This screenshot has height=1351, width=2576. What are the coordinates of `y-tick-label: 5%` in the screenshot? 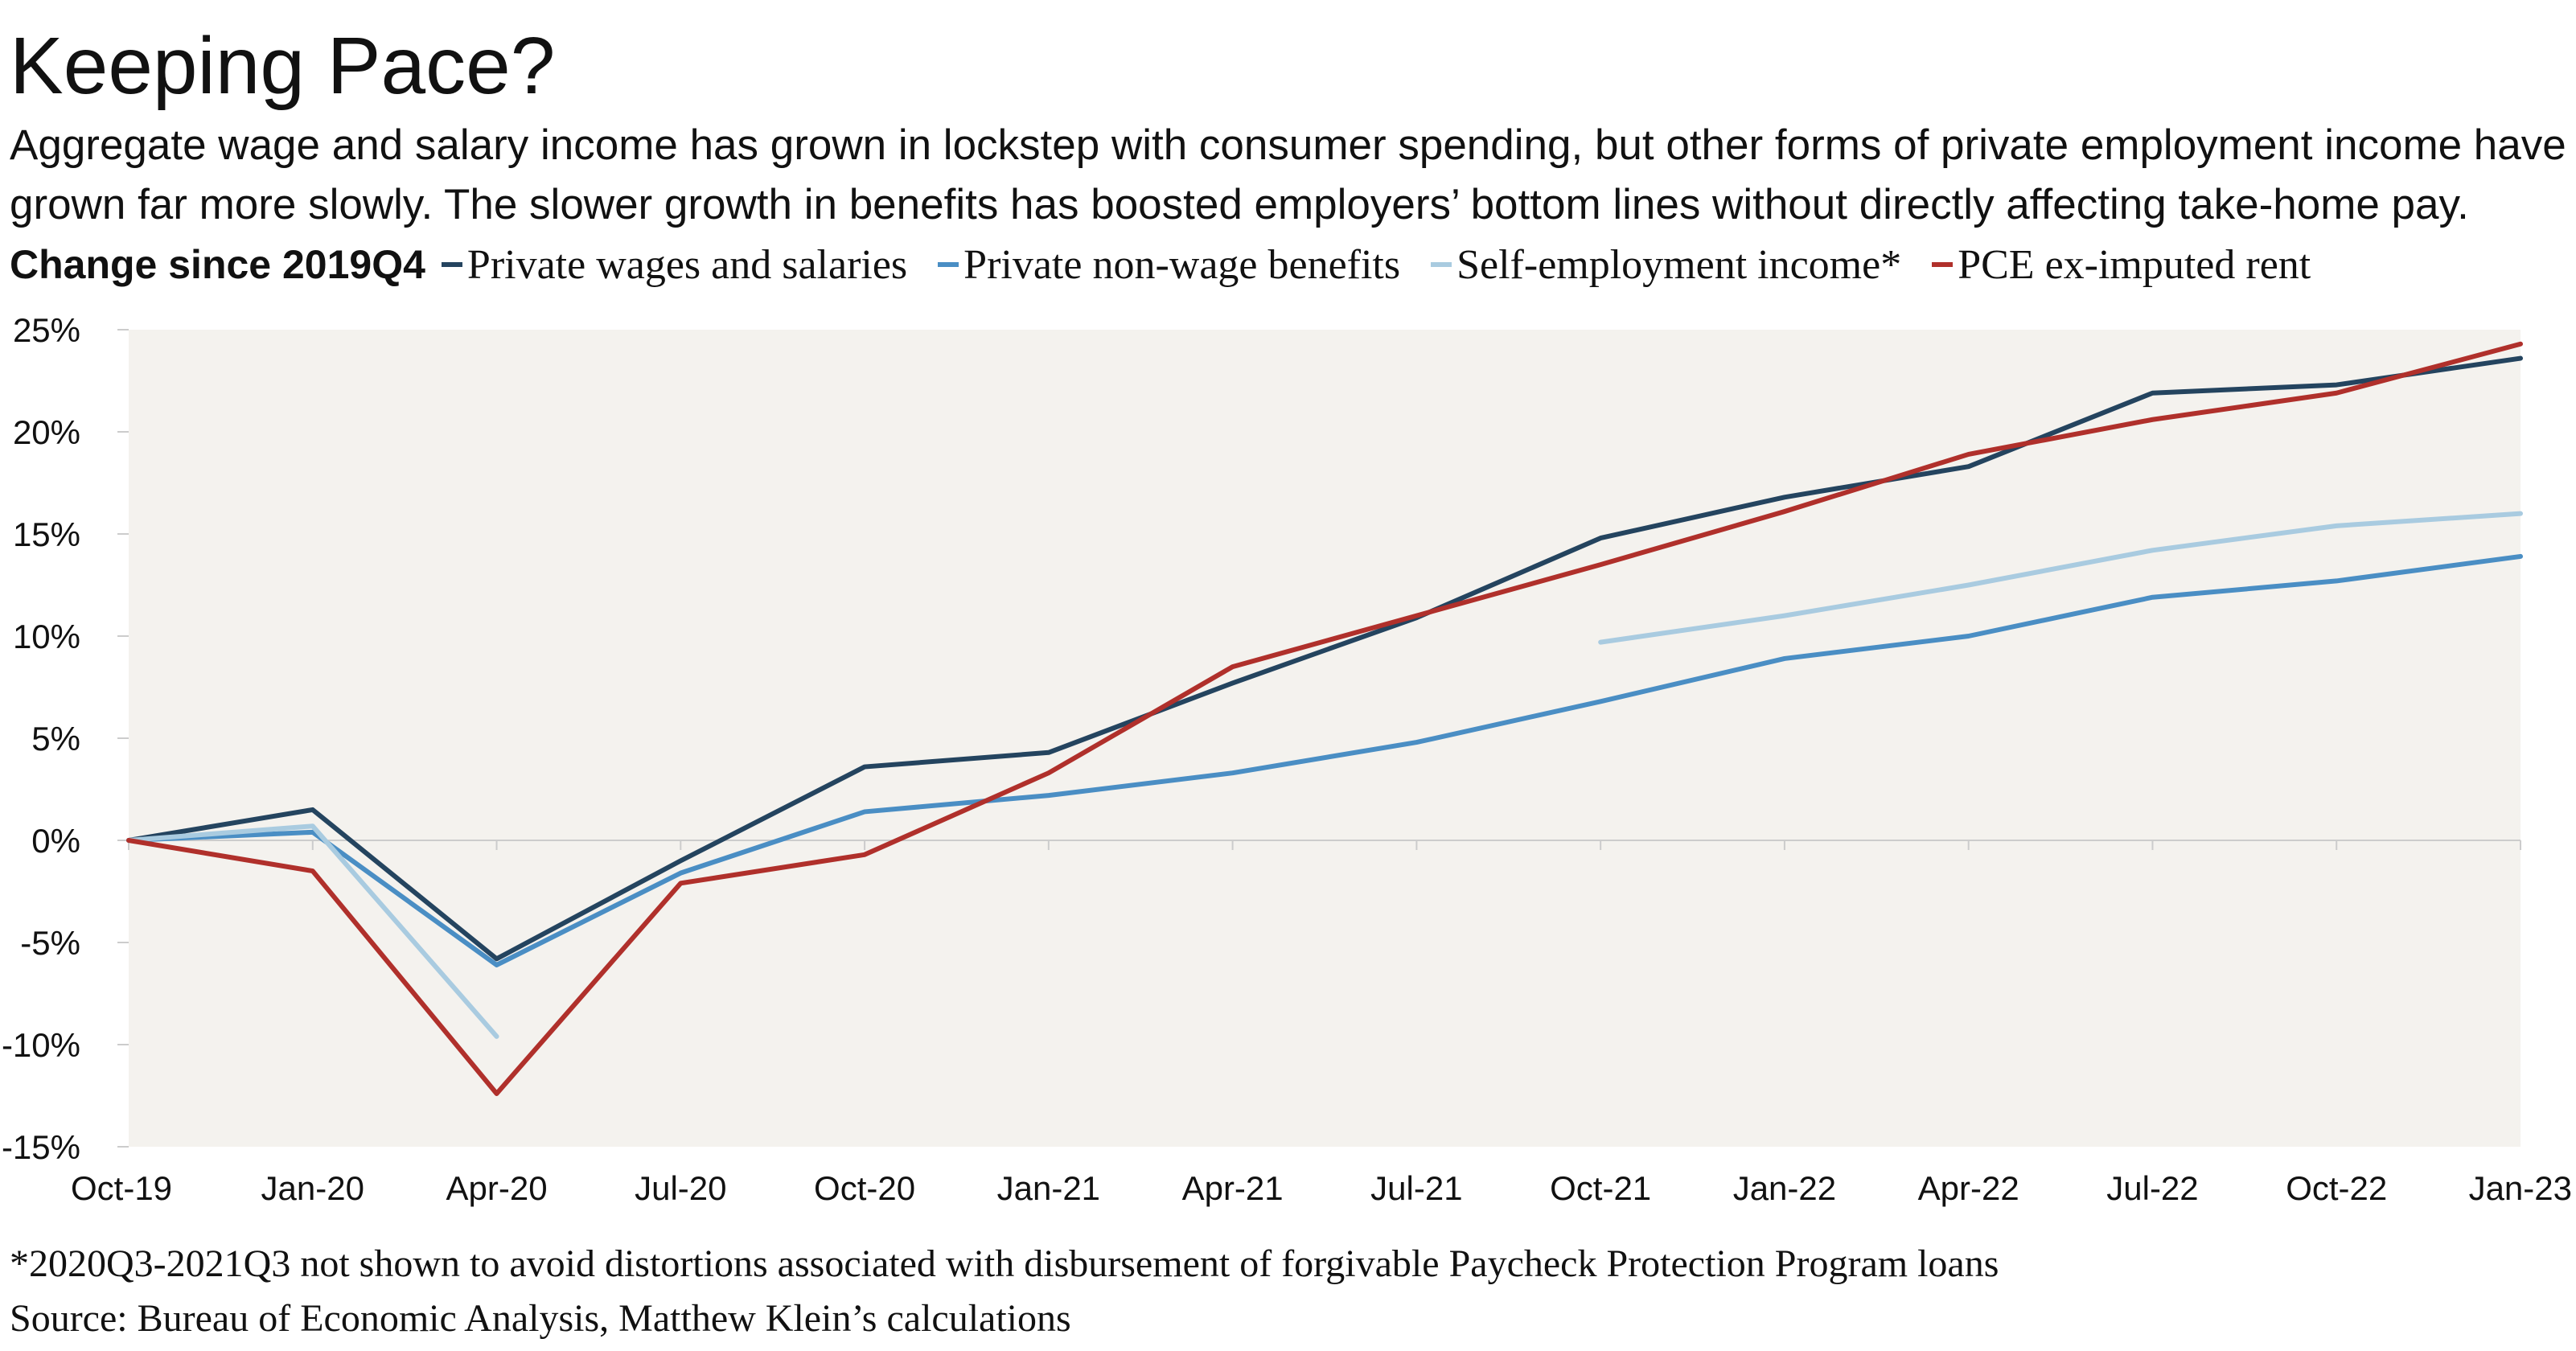 It's located at (55, 739).